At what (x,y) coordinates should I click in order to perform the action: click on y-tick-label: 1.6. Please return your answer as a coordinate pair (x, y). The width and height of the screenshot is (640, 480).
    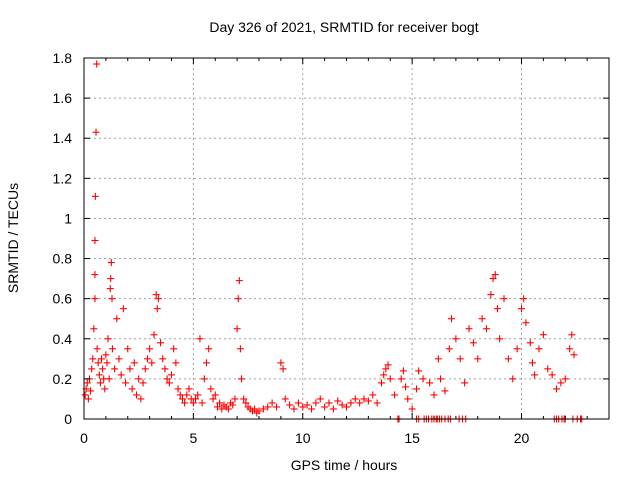
    Looking at the image, I should click on (63, 98).